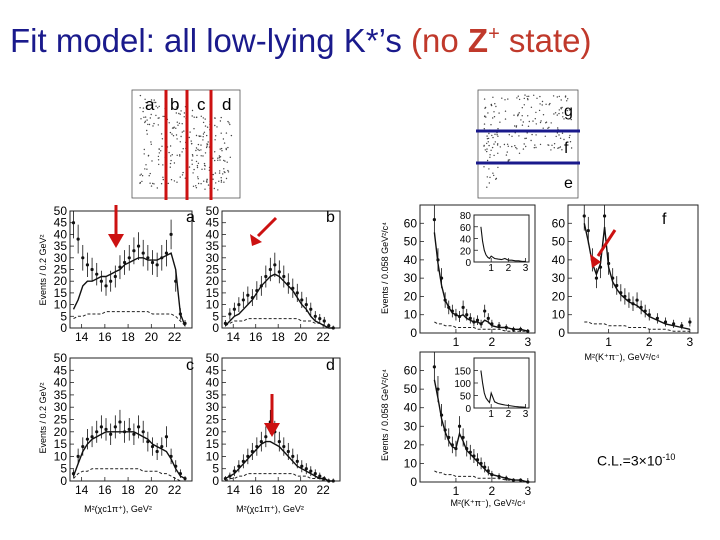  I want to click on panel-a-ytick-label-7: 35, so click(61, 246).